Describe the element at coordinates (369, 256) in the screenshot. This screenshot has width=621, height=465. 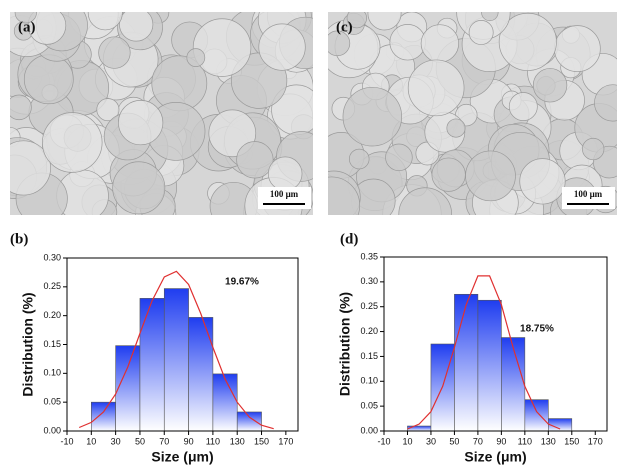
I see `y-tick-label: 0.35` at that location.